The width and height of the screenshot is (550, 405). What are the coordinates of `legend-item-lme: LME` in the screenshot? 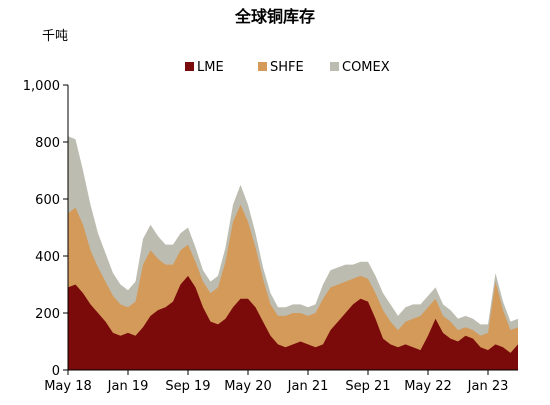 It's located at (204, 67).